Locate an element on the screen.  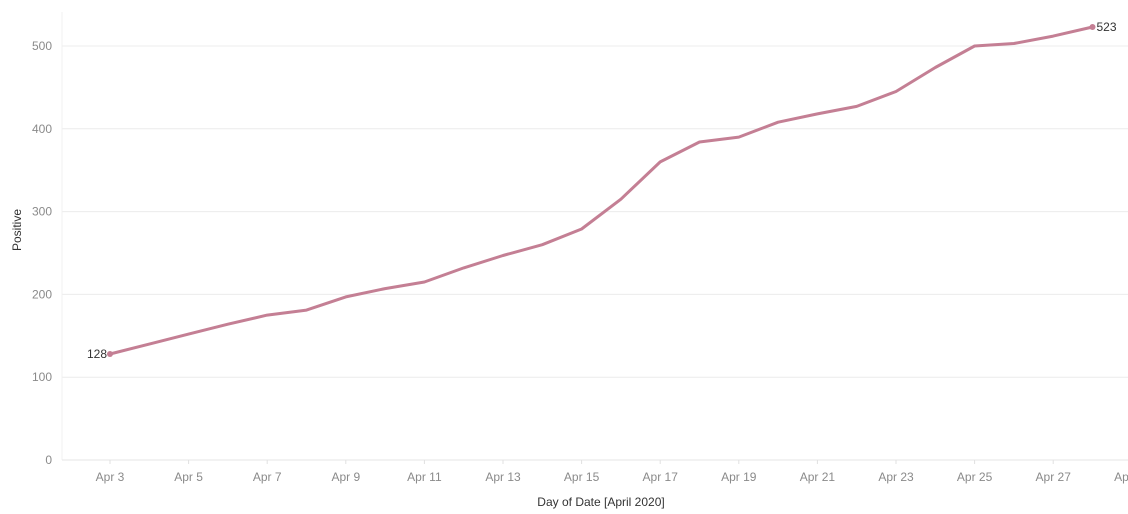
x-tick-label: Apr 17 is located at coordinates (661, 477).